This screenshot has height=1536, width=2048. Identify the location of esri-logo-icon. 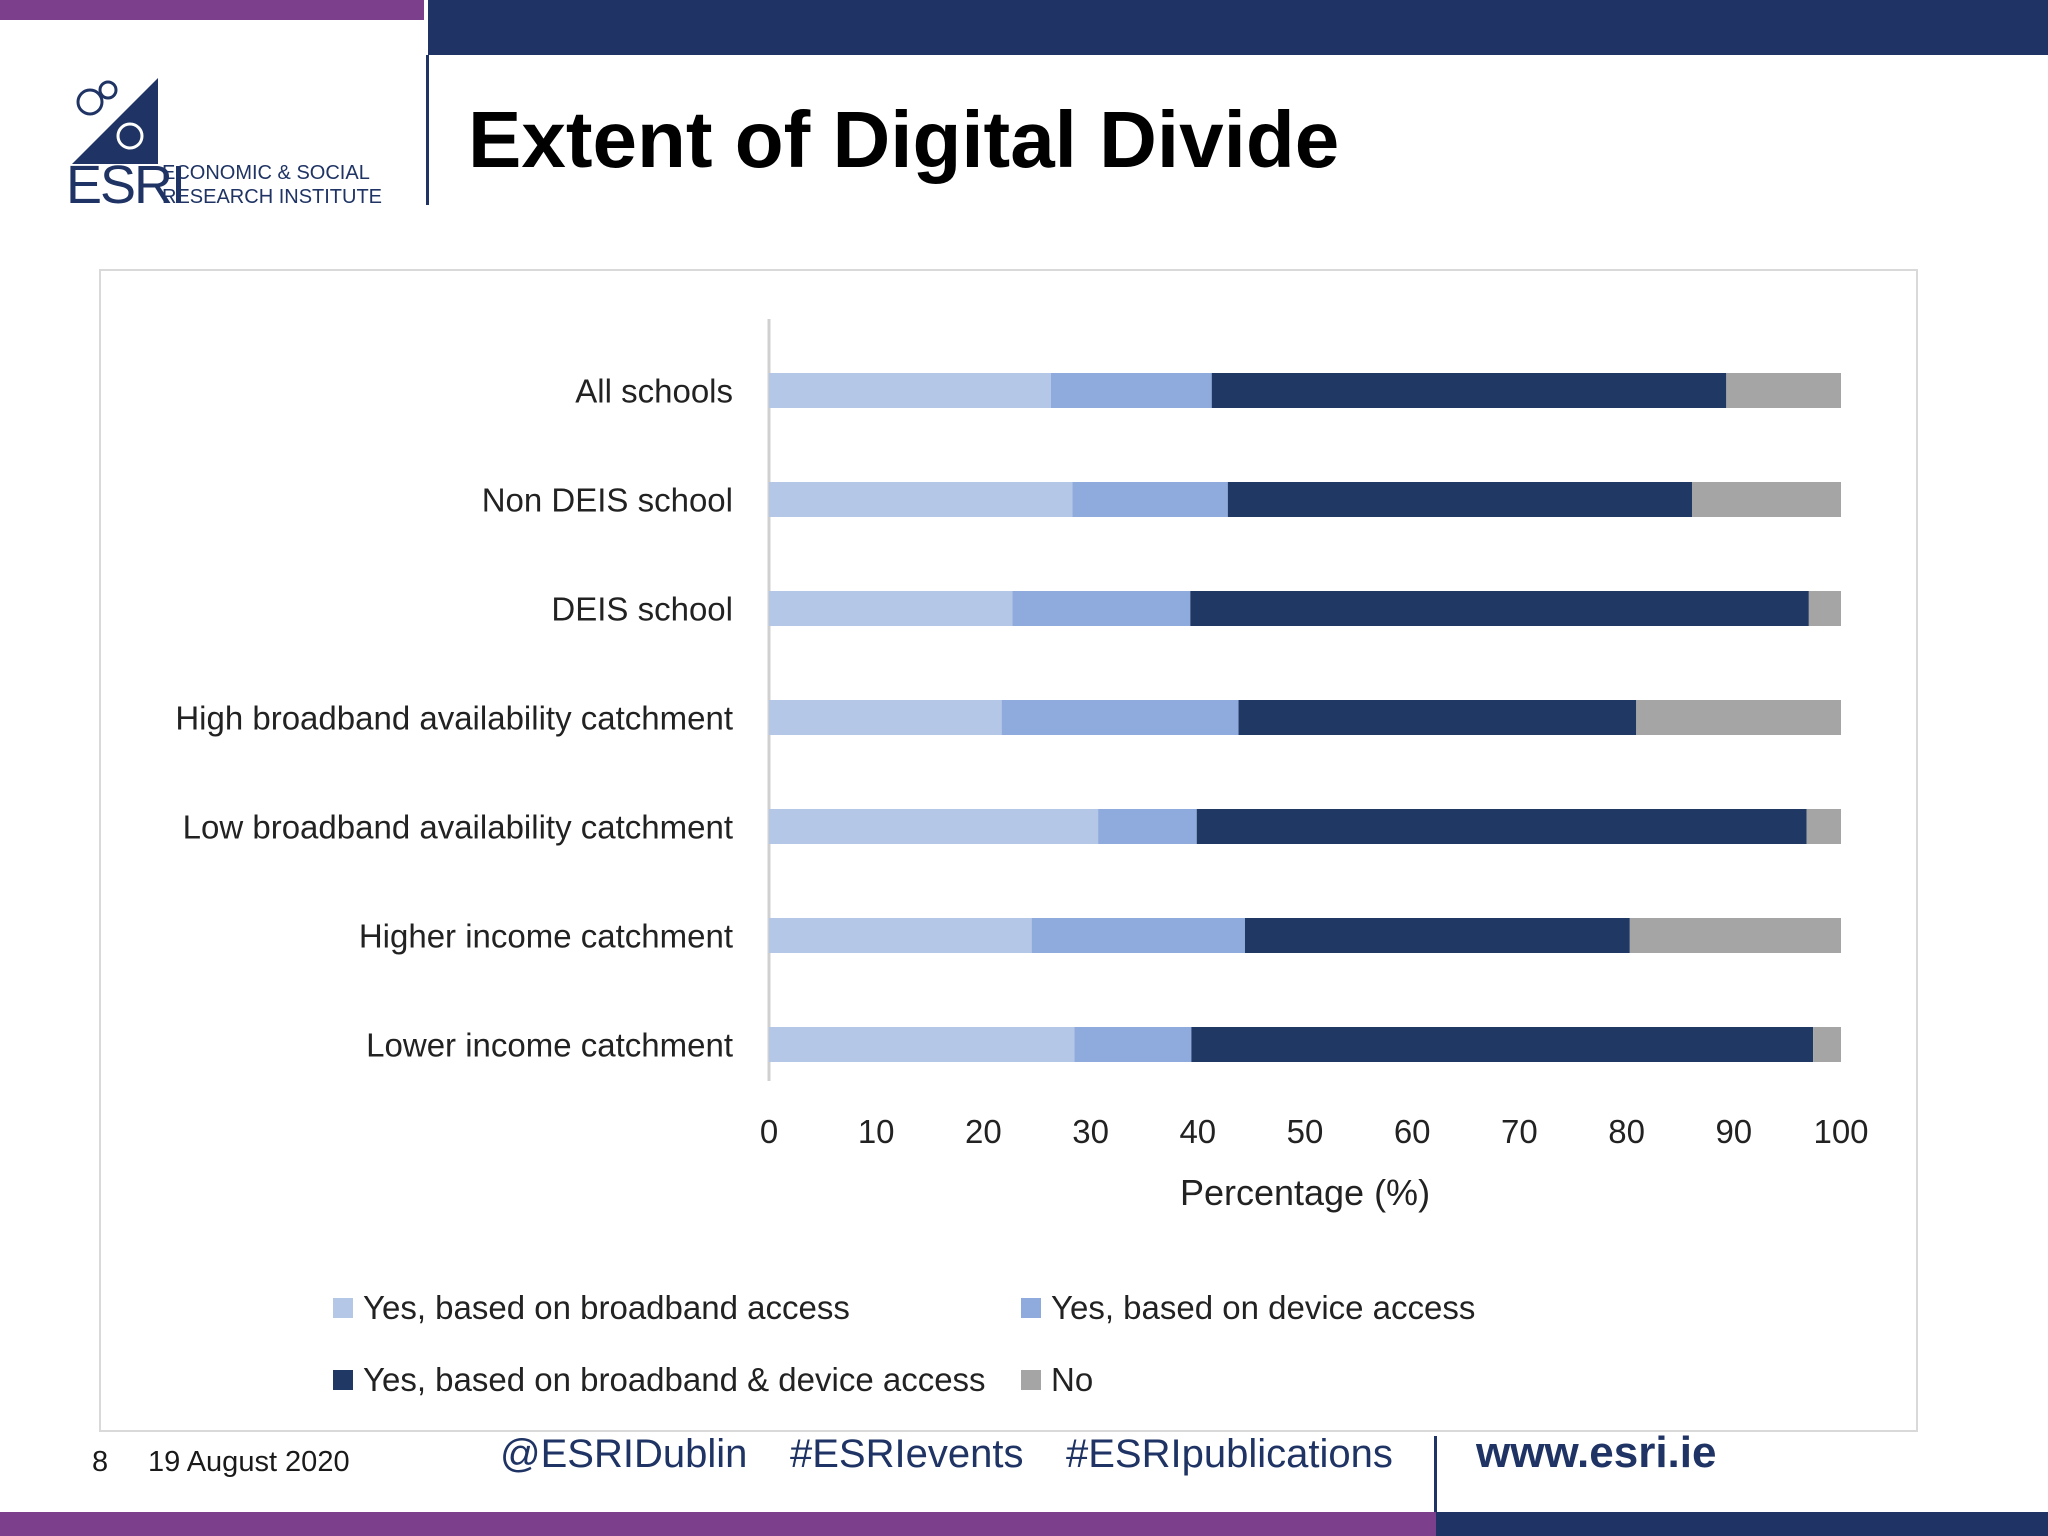
(115, 121).